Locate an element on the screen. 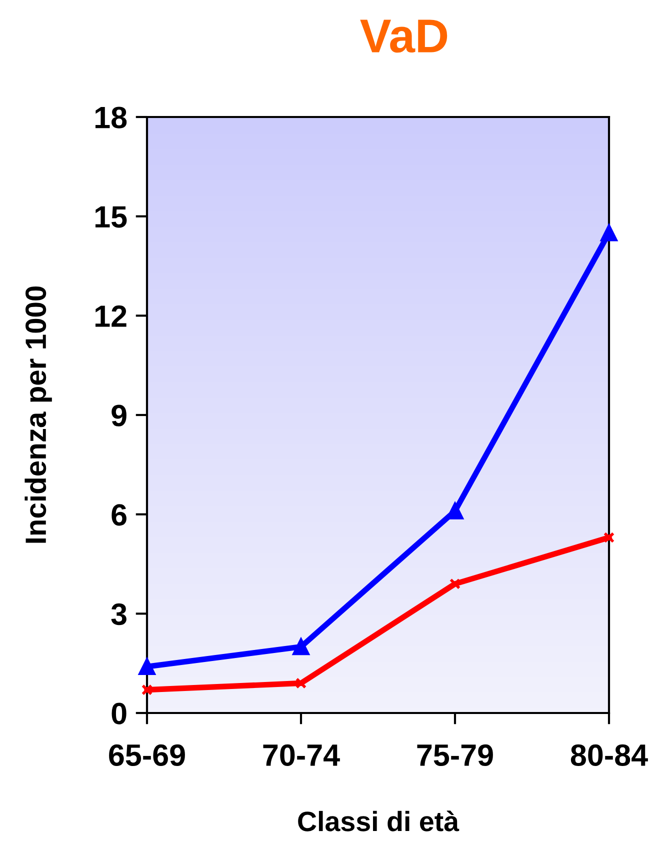 Image resolution: width=661 pixels, height=862 pixels. x-tick-label: 65-69 is located at coordinates (147, 755).